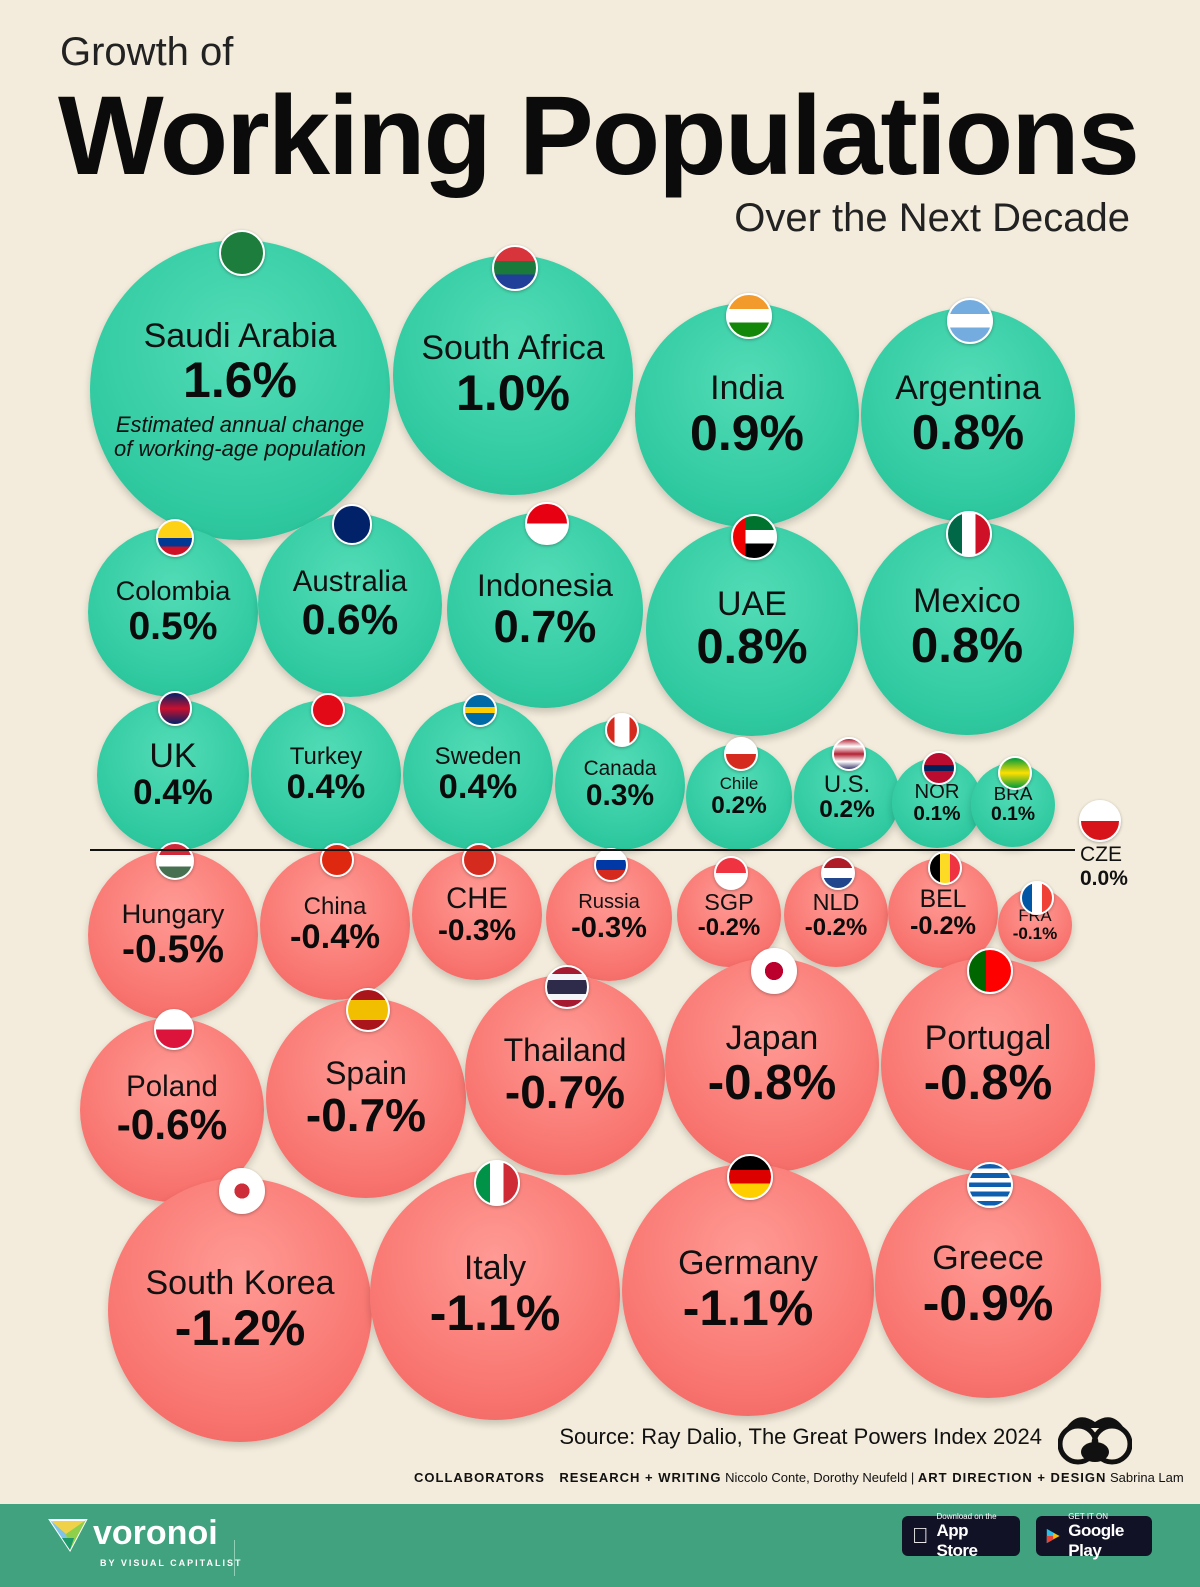 The height and width of the screenshot is (1587, 1200). What do you see at coordinates (988, 1285) in the screenshot?
I see `bubble-greece: Greece -0.9%` at bounding box center [988, 1285].